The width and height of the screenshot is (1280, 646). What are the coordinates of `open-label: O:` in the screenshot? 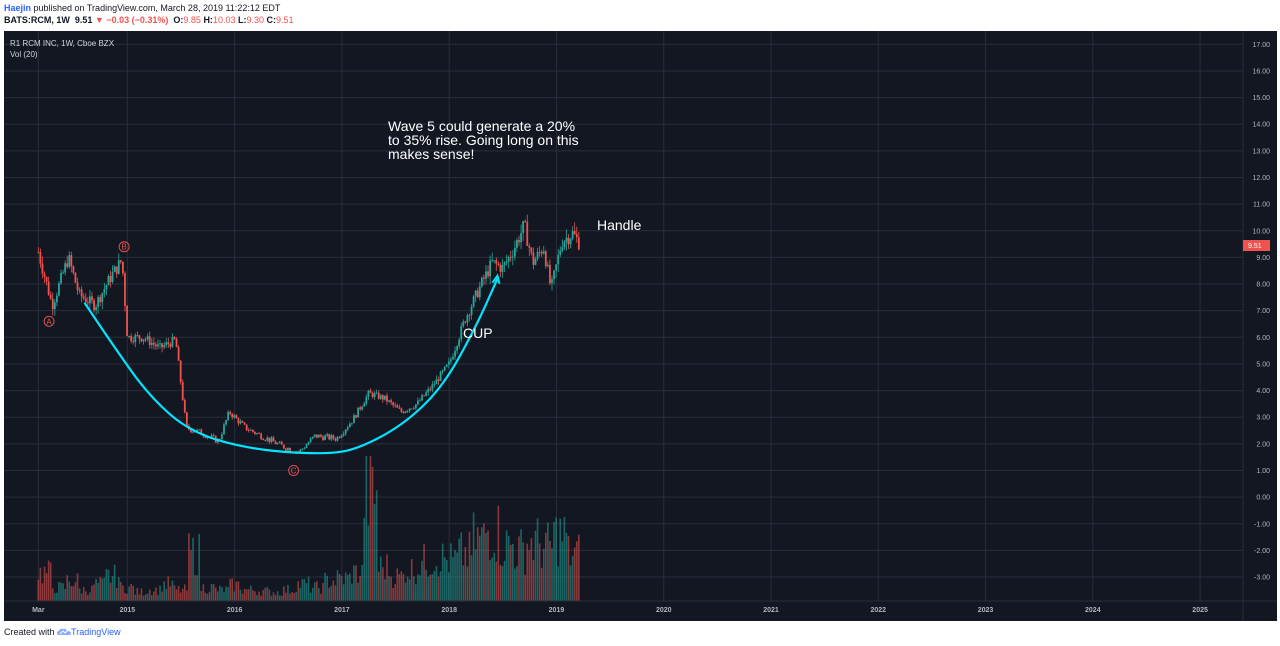 It's located at (178, 20).